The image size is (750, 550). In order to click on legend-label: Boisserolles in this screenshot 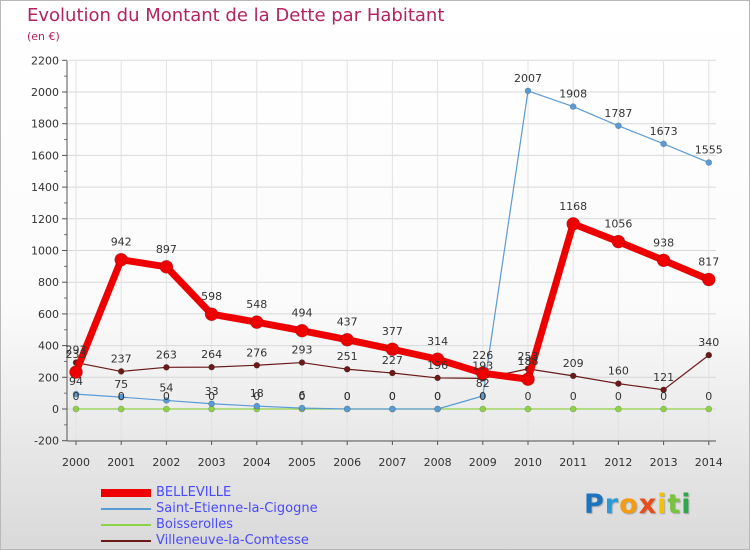, I will do `click(195, 524)`.